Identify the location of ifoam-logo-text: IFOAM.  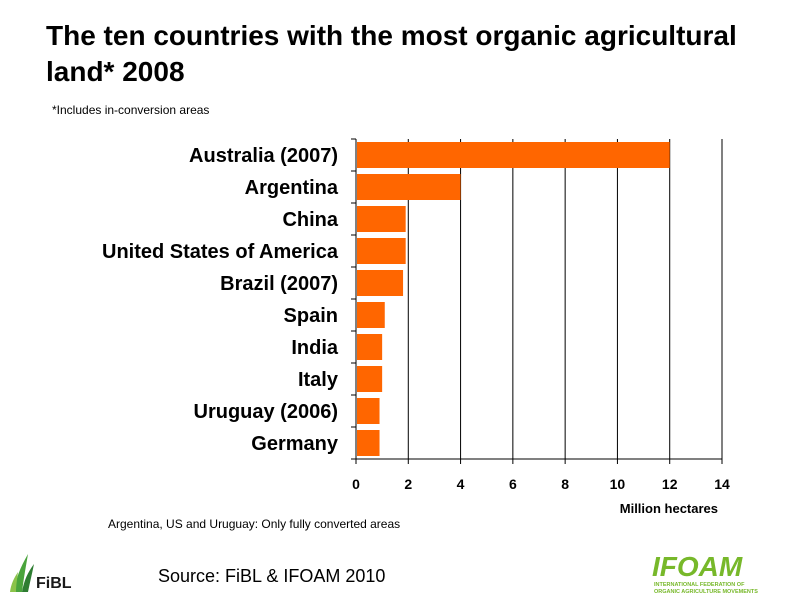
(697, 566).